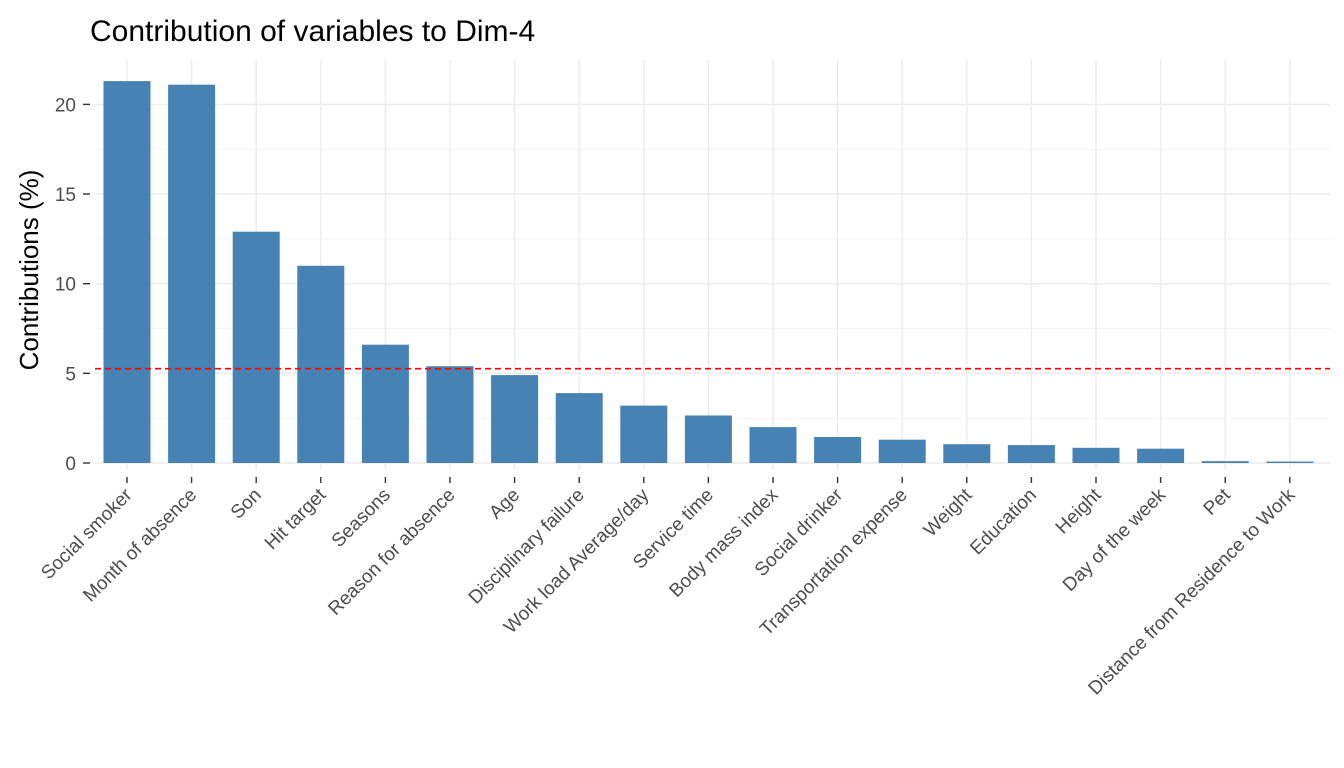 This screenshot has width=1344, height=768. What do you see at coordinates (70, 374) in the screenshot?
I see `y-tick-label: 5` at bounding box center [70, 374].